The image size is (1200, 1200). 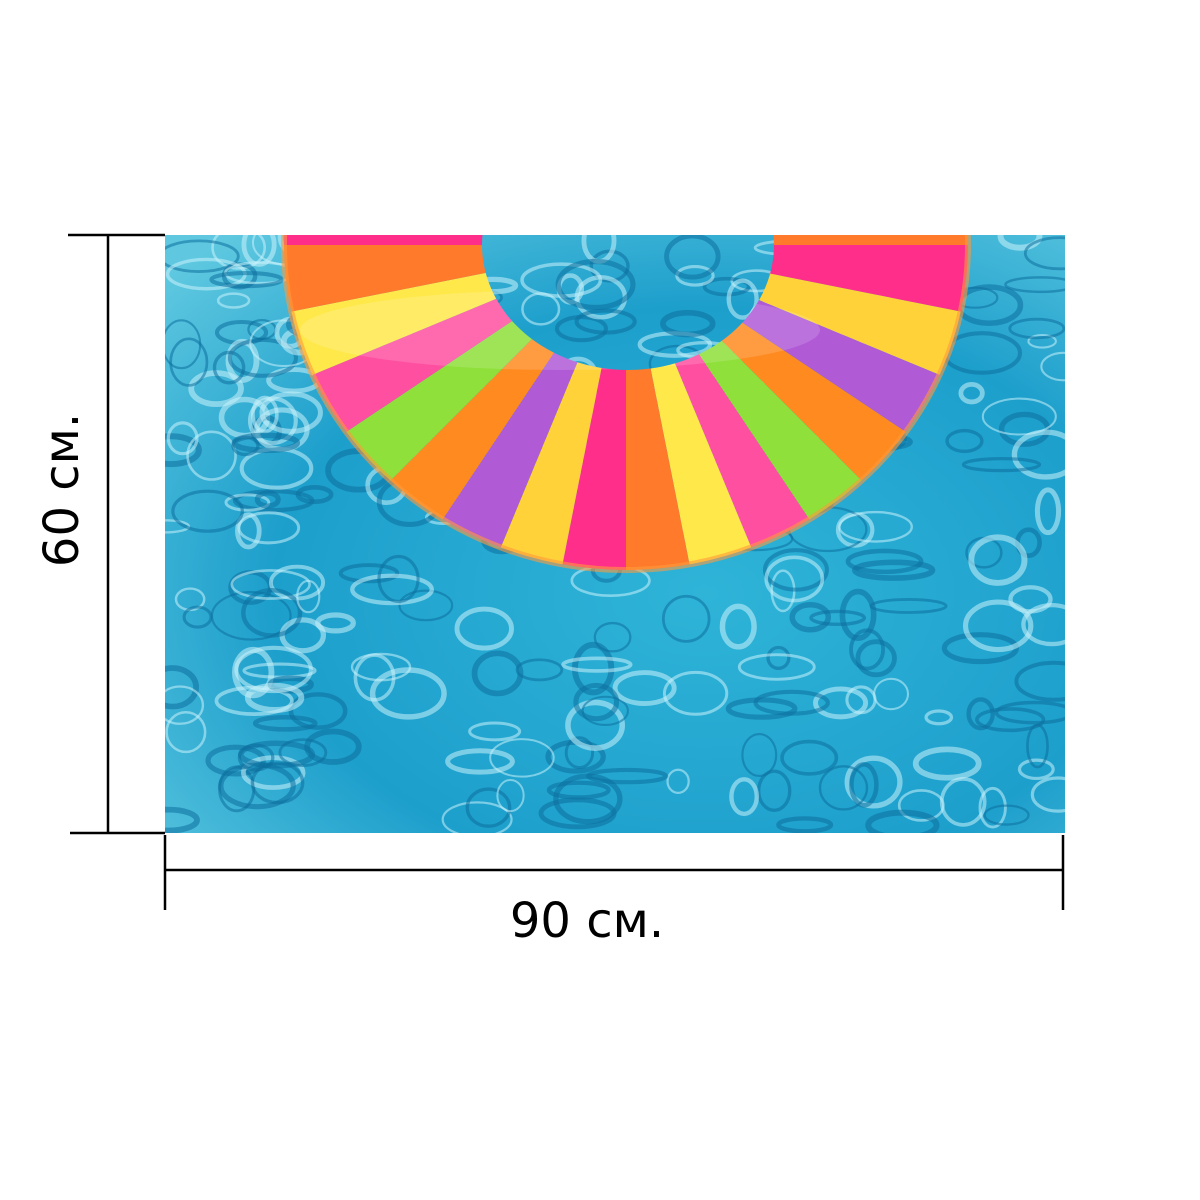 I want to click on width-dimension: 90 см., so click(x=614, y=892).